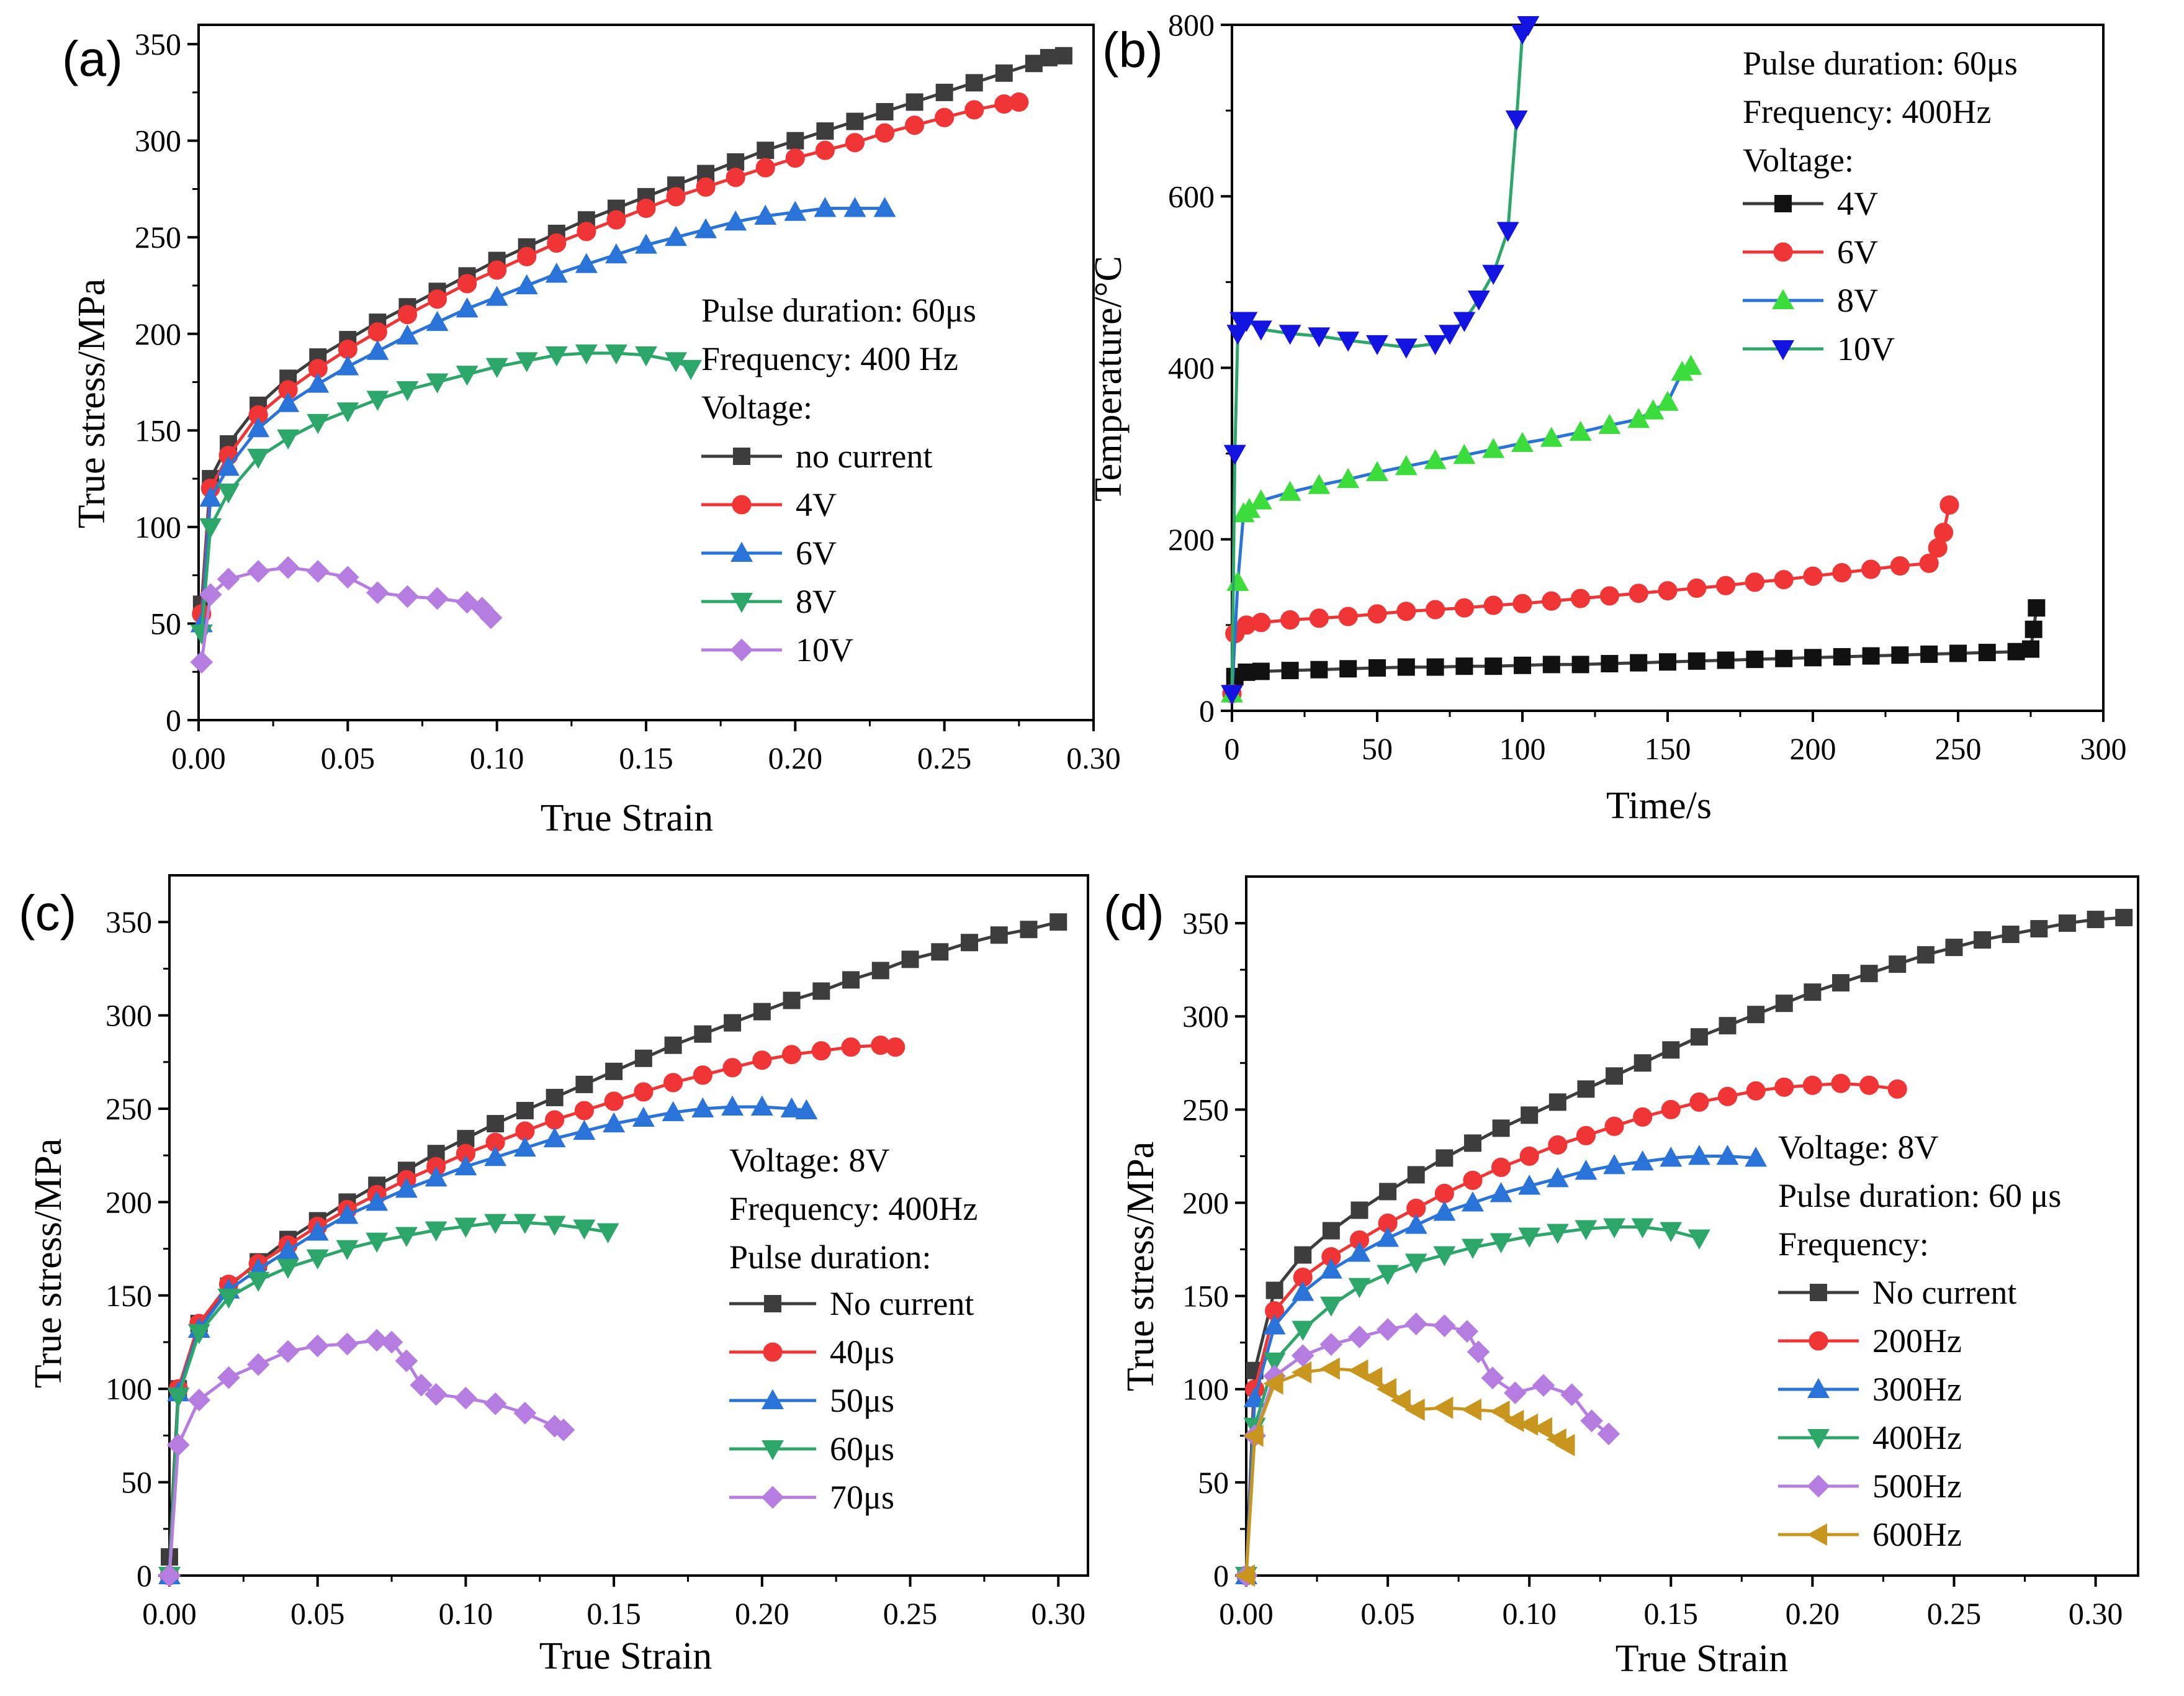 The height and width of the screenshot is (1696, 2184). Describe the element at coordinates (741, 457) in the screenshot. I see `panel-a-legend-marker` at that location.